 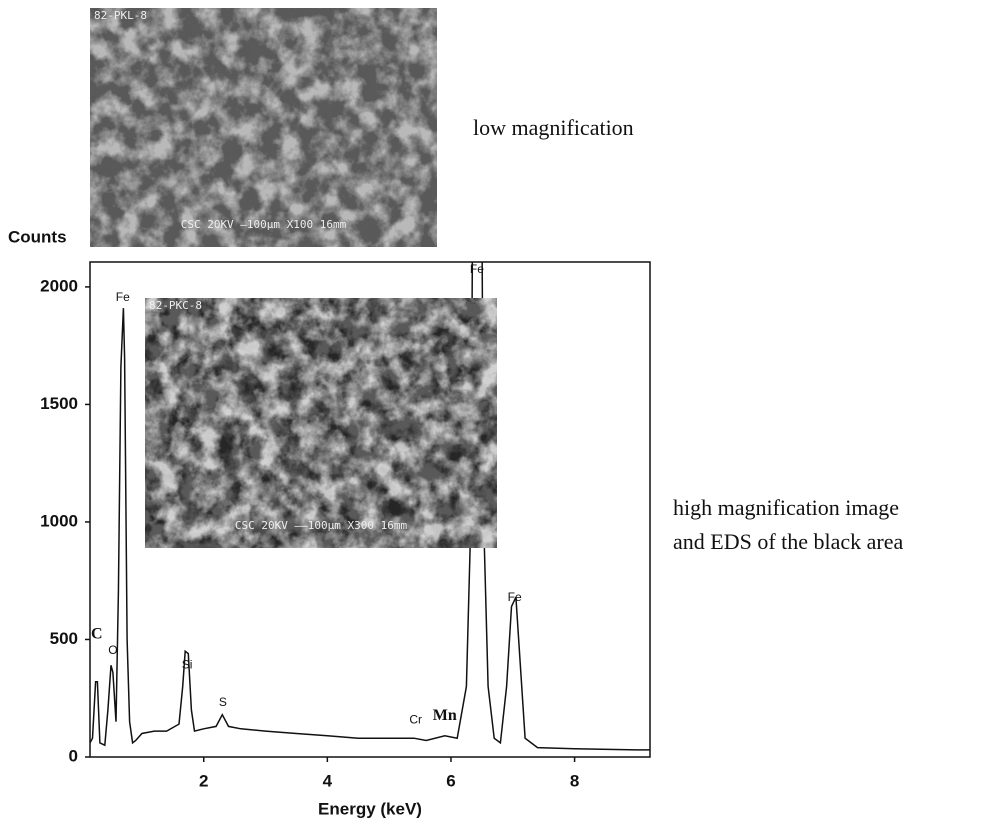 I want to click on sem-id: 82-PKC-8, so click(x=175, y=305).